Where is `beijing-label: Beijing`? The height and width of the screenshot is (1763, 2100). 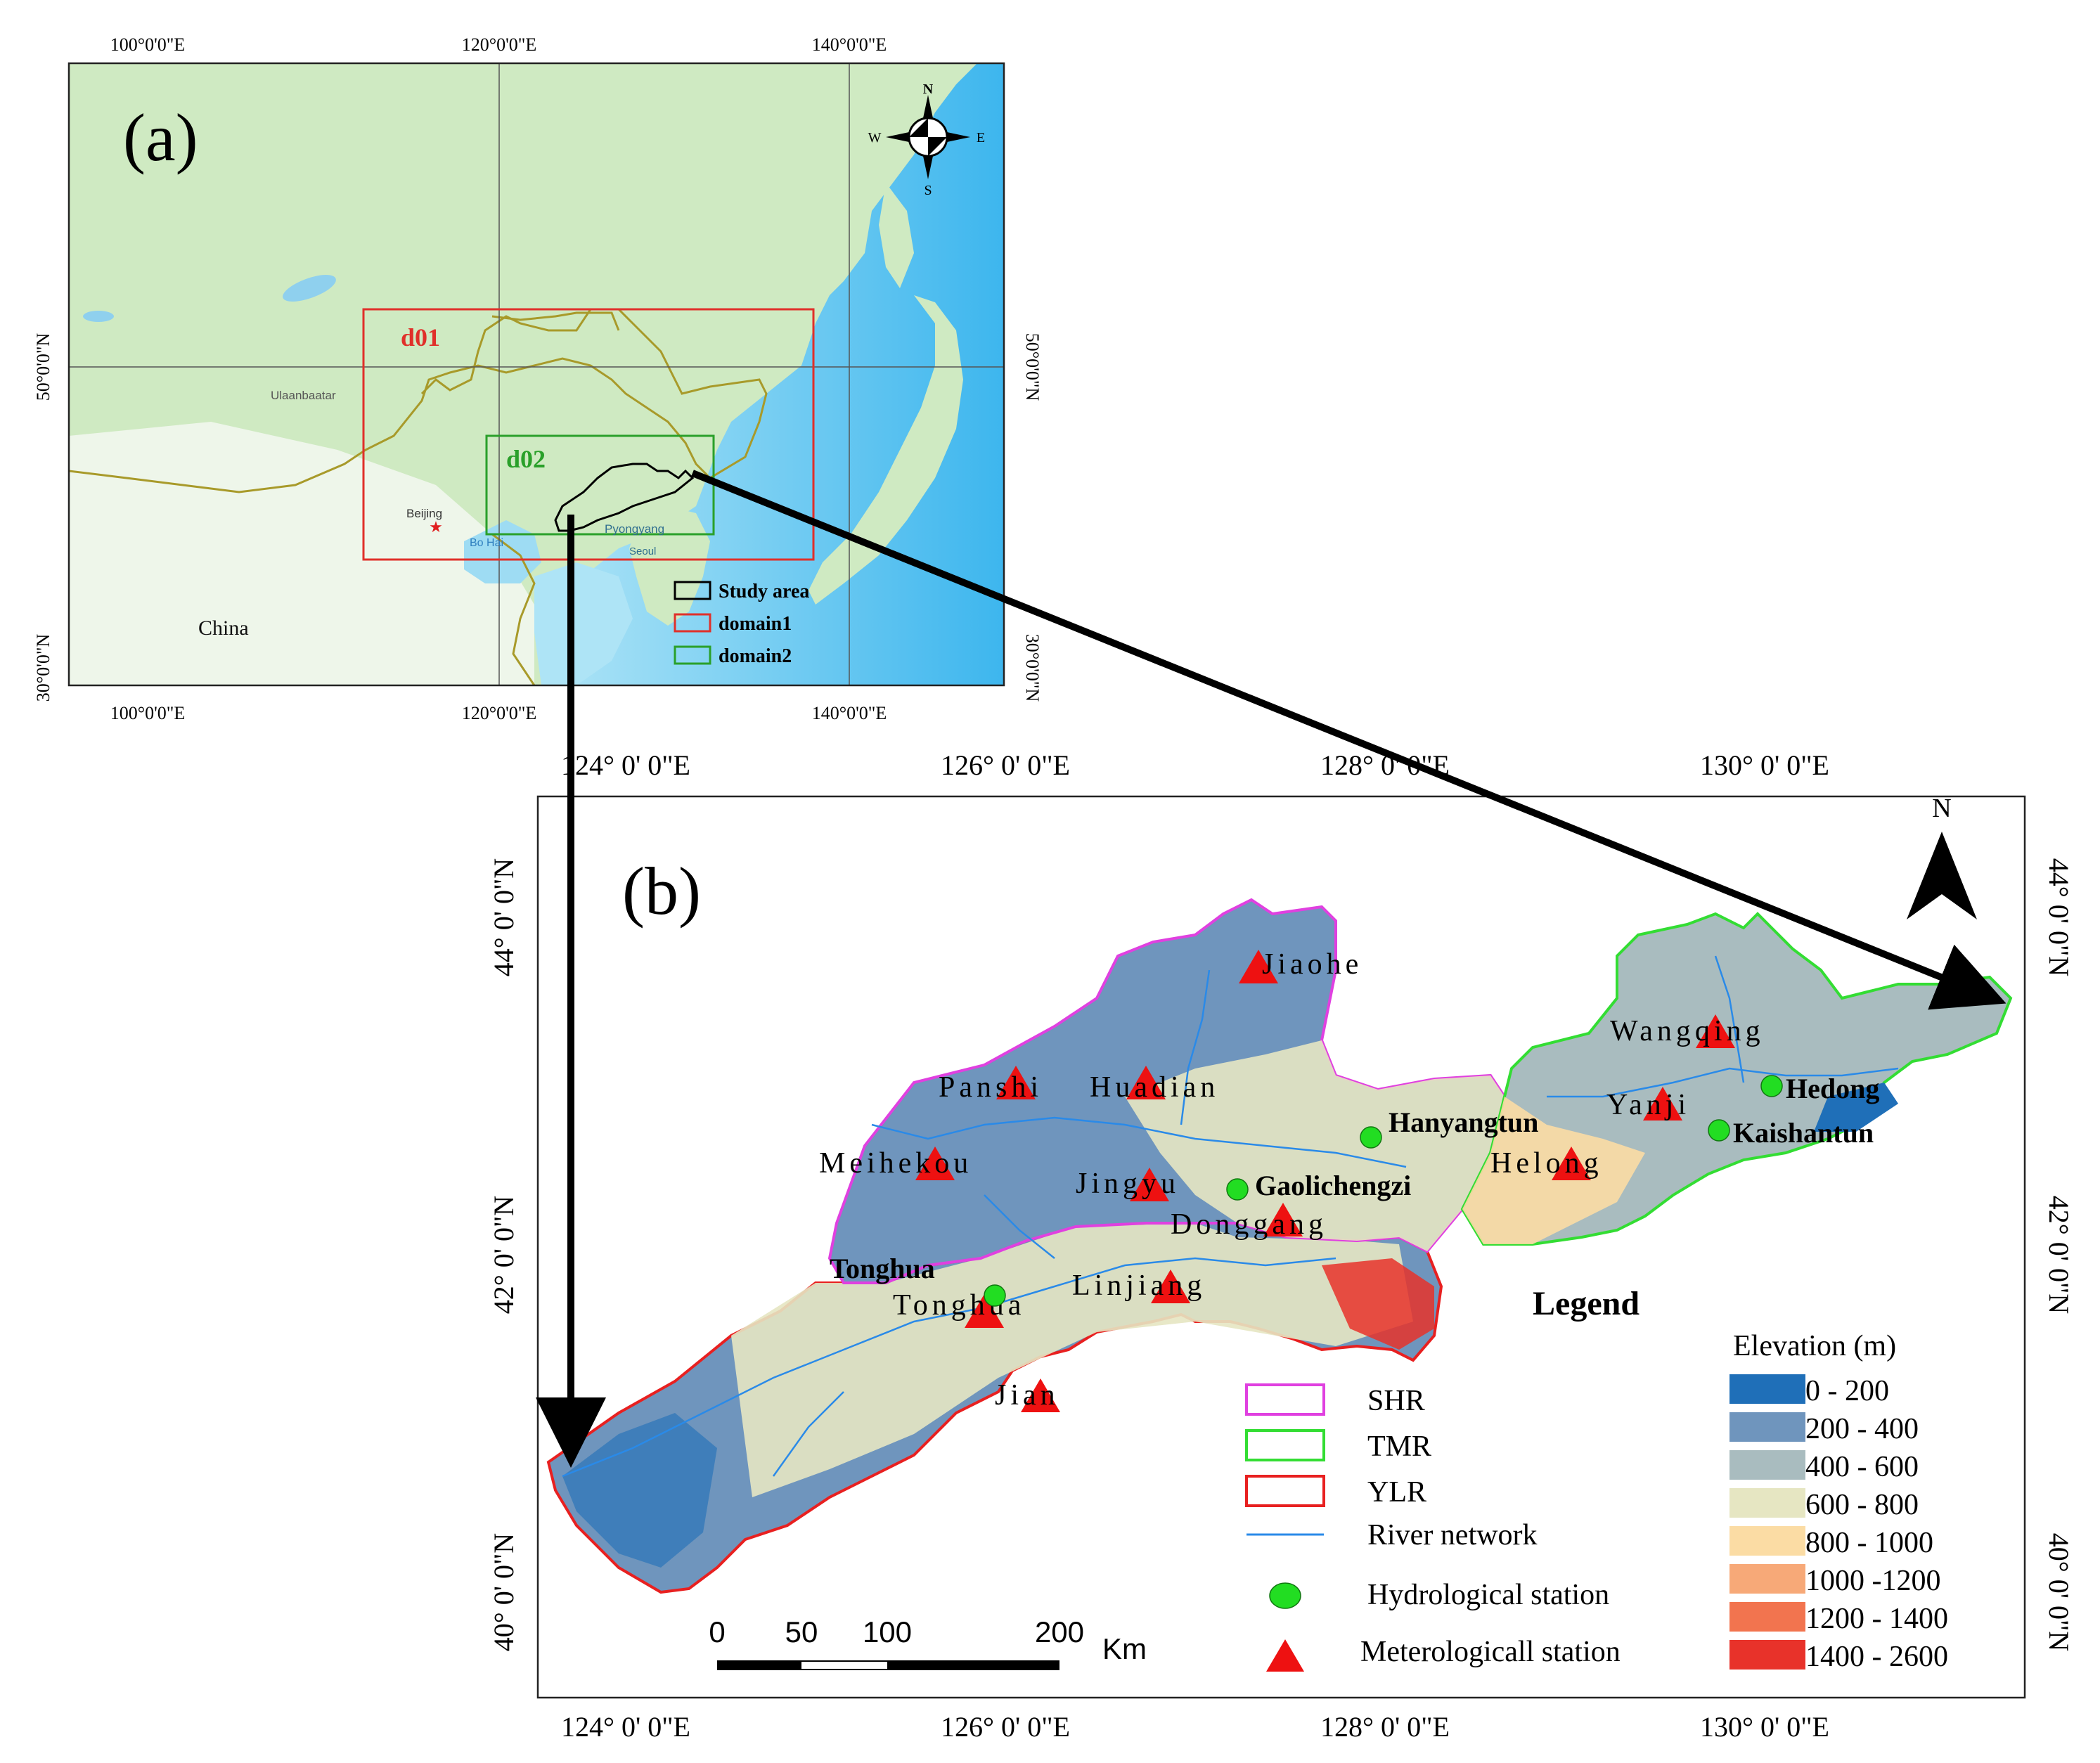 beijing-label: Beijing is located at coordinates (424, 513).